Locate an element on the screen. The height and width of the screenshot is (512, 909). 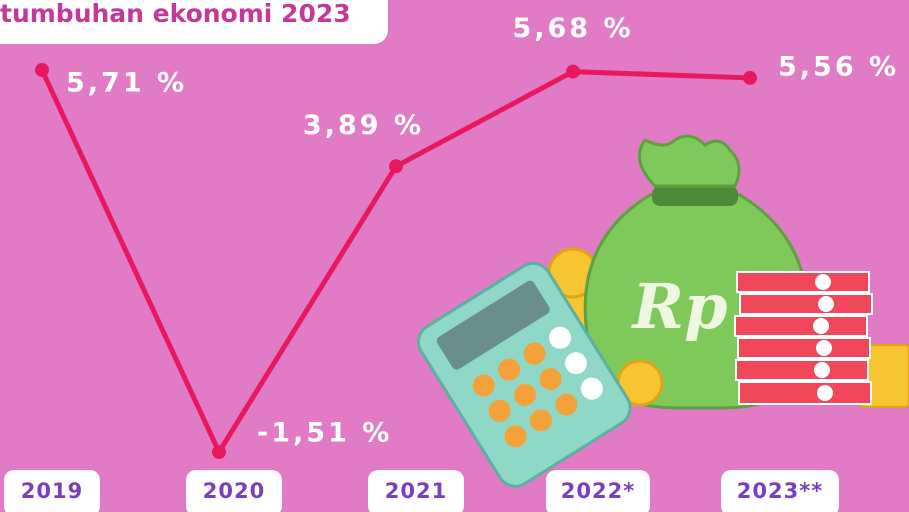
data-label: 3,89 % is located at coordinates (363, 125).